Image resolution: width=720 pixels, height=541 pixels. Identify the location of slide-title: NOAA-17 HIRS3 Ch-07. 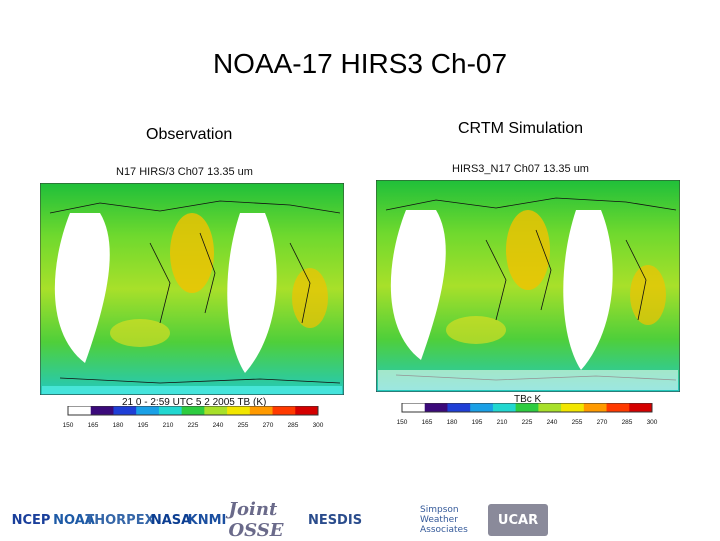
(360, 63).